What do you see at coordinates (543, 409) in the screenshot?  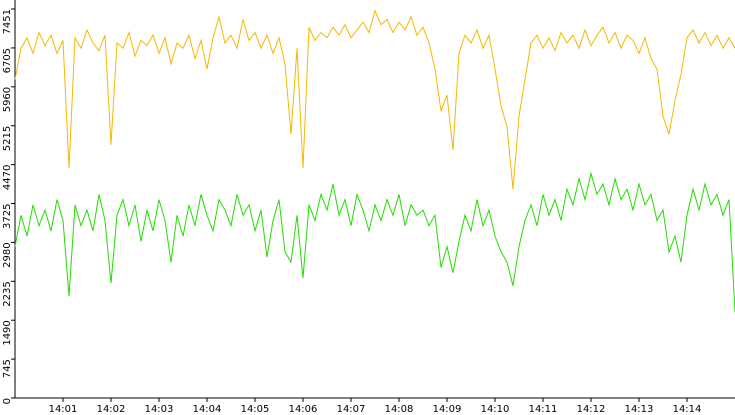 I see `x-tick-label: 14:11` at bounding box center [543, 409].